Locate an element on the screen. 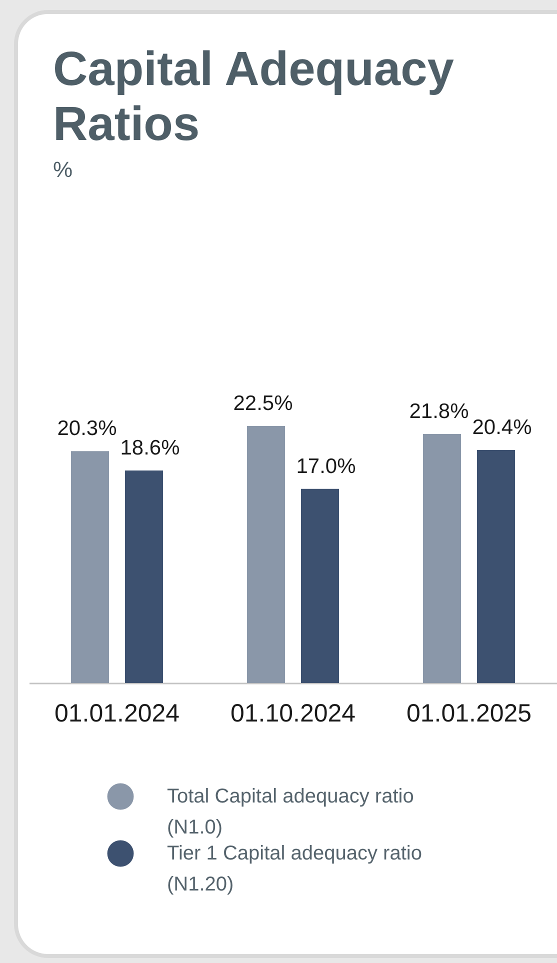 The height and width of the screenshot is (963, 557). data-label: 18.6% is located at coordinates (150, 448).